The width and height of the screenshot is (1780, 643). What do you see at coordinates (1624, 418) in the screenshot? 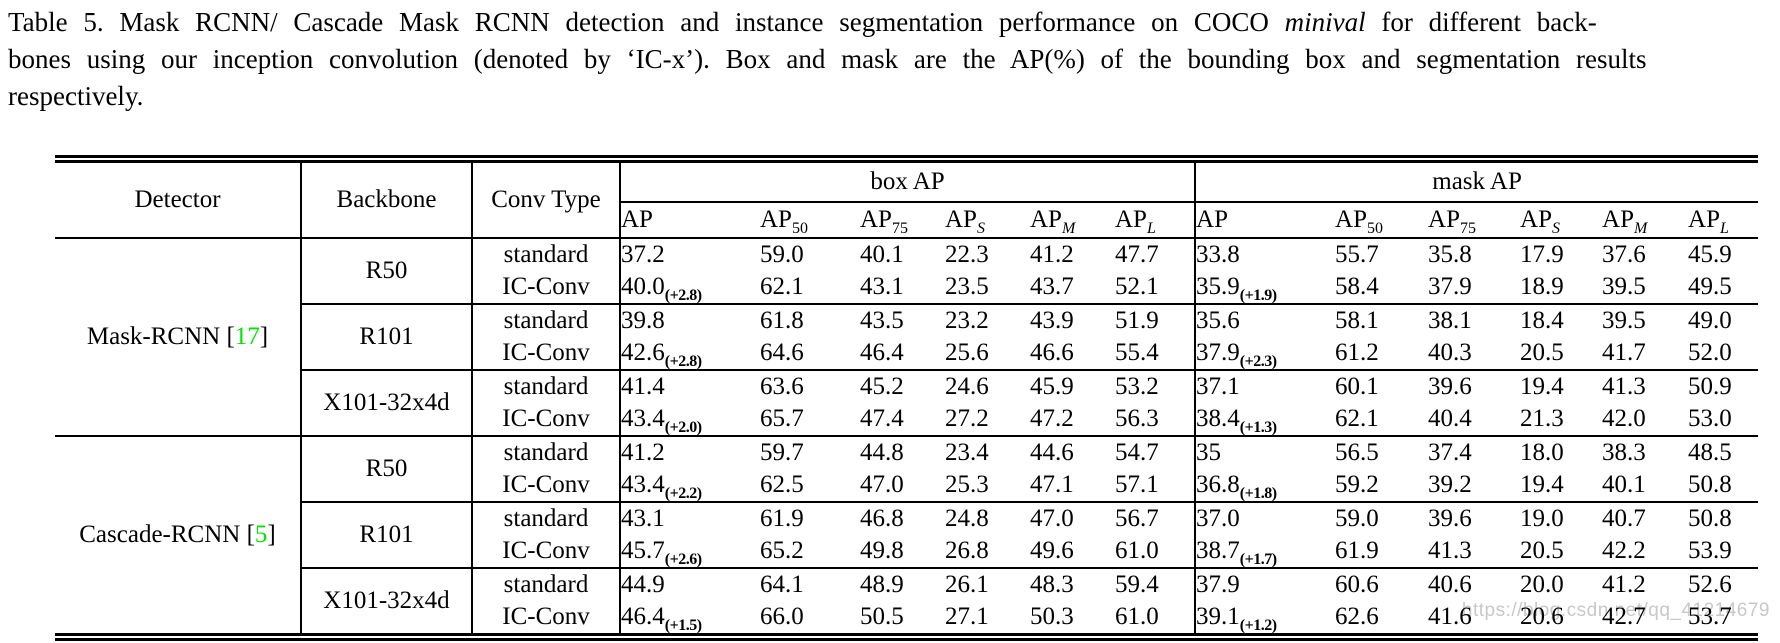
I see `mask-ap-value: 42.0` at bounding box center [1624, 418].